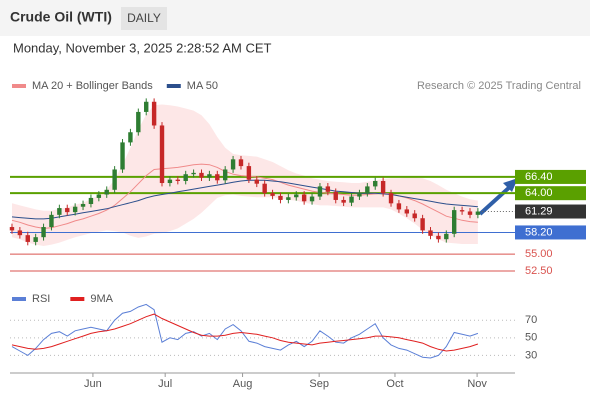 The image size is (590, 400). What do you see at coordinates (142, 47) in the screenshot?
I see `timestamp: Monday, November 3, 2025 2:28:52 AM CET` at bounding box center [142, 47].